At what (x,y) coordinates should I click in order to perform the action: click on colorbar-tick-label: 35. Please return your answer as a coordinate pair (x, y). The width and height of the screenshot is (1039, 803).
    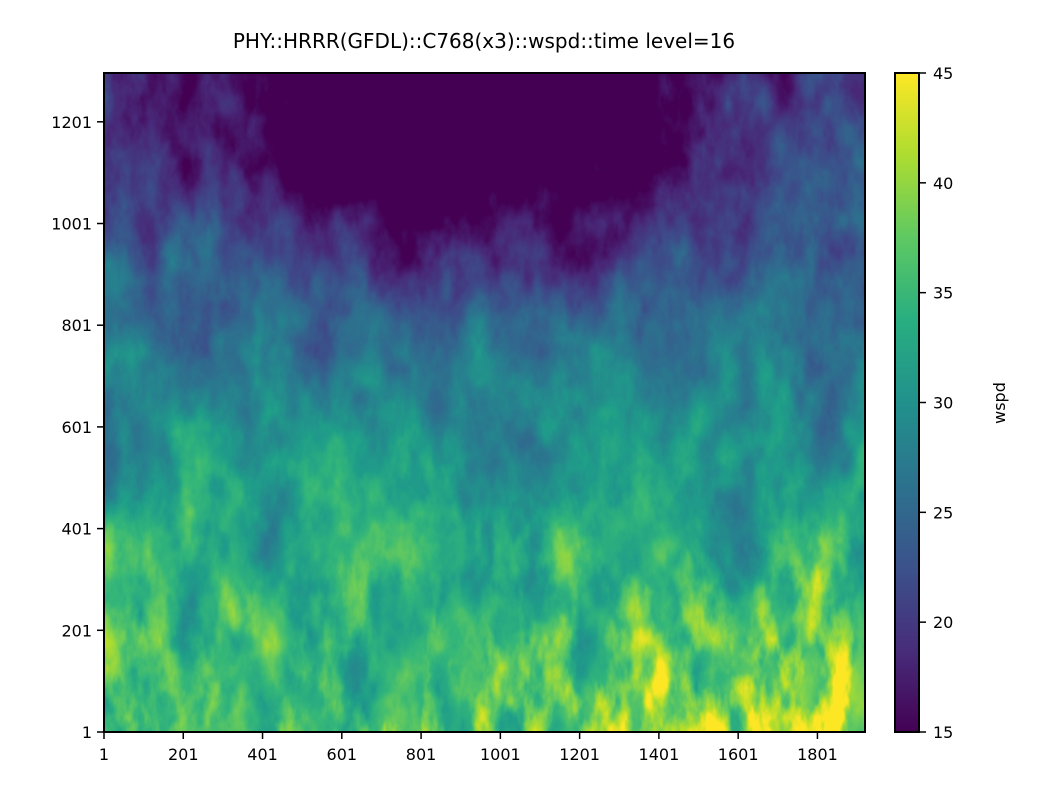
    Looking at the image, I should click on (943, 293).